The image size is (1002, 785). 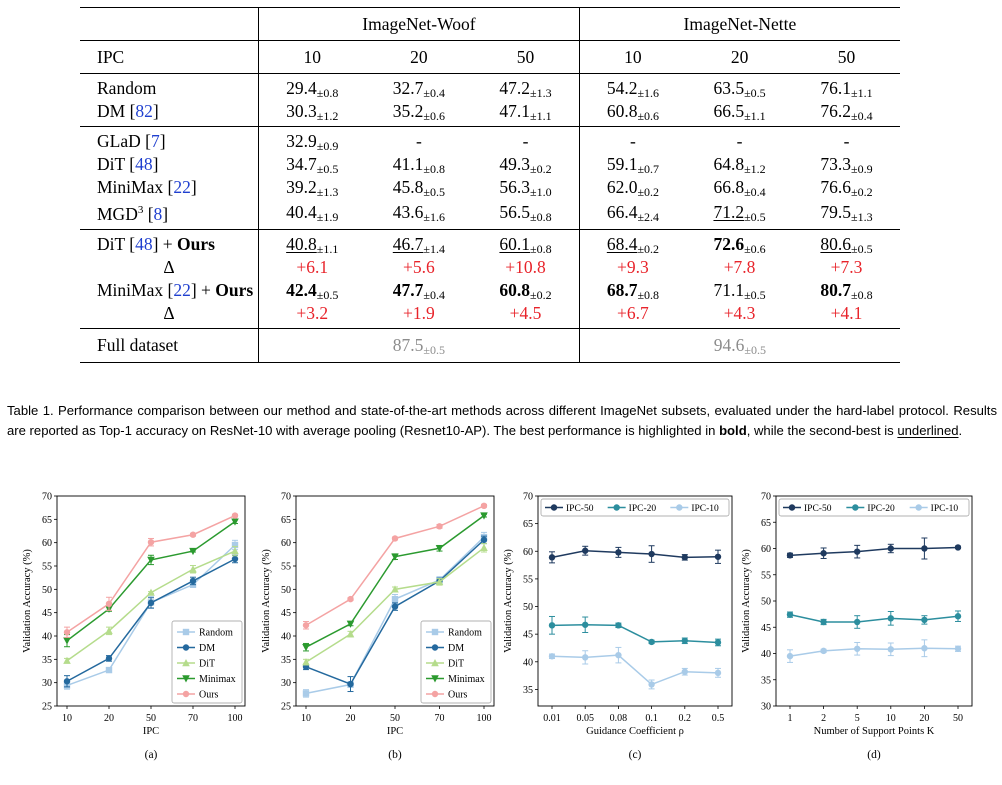 I want to click on value-main: 32.7, so click(x=408, y=88).